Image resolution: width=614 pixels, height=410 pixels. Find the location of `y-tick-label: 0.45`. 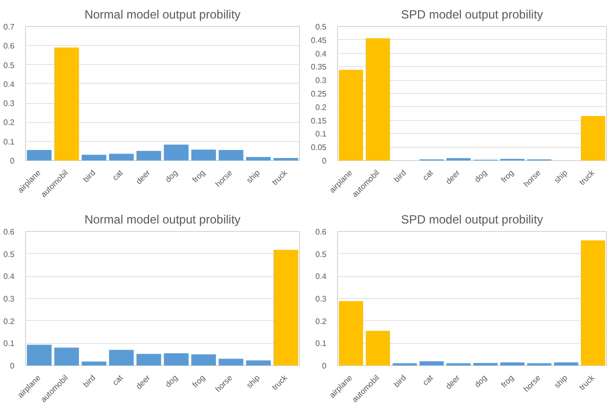

y-tick-label: 0.45 is located at coordinates (319, 40).